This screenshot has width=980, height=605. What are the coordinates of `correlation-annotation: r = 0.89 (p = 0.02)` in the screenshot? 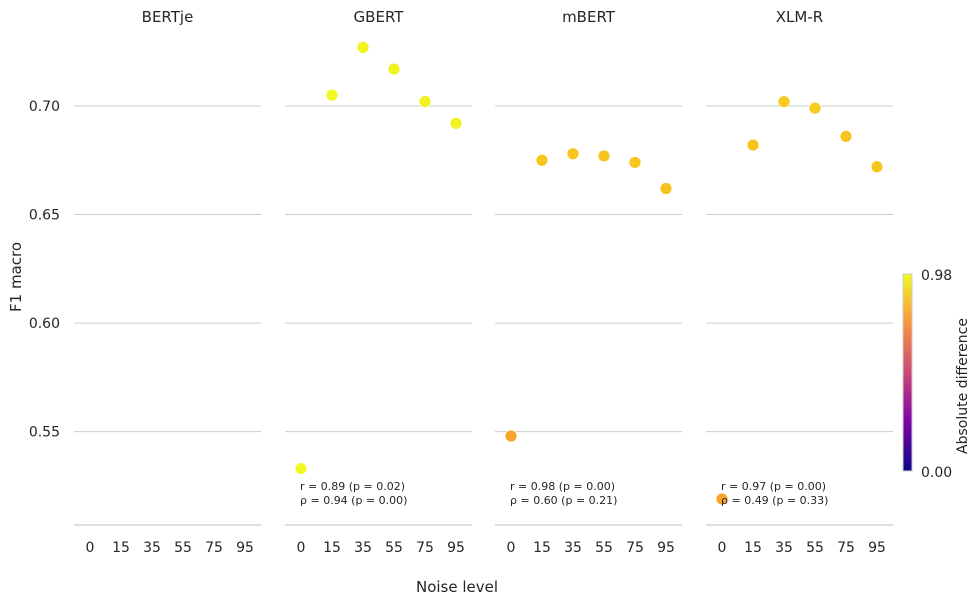 It's located at (352, 486).